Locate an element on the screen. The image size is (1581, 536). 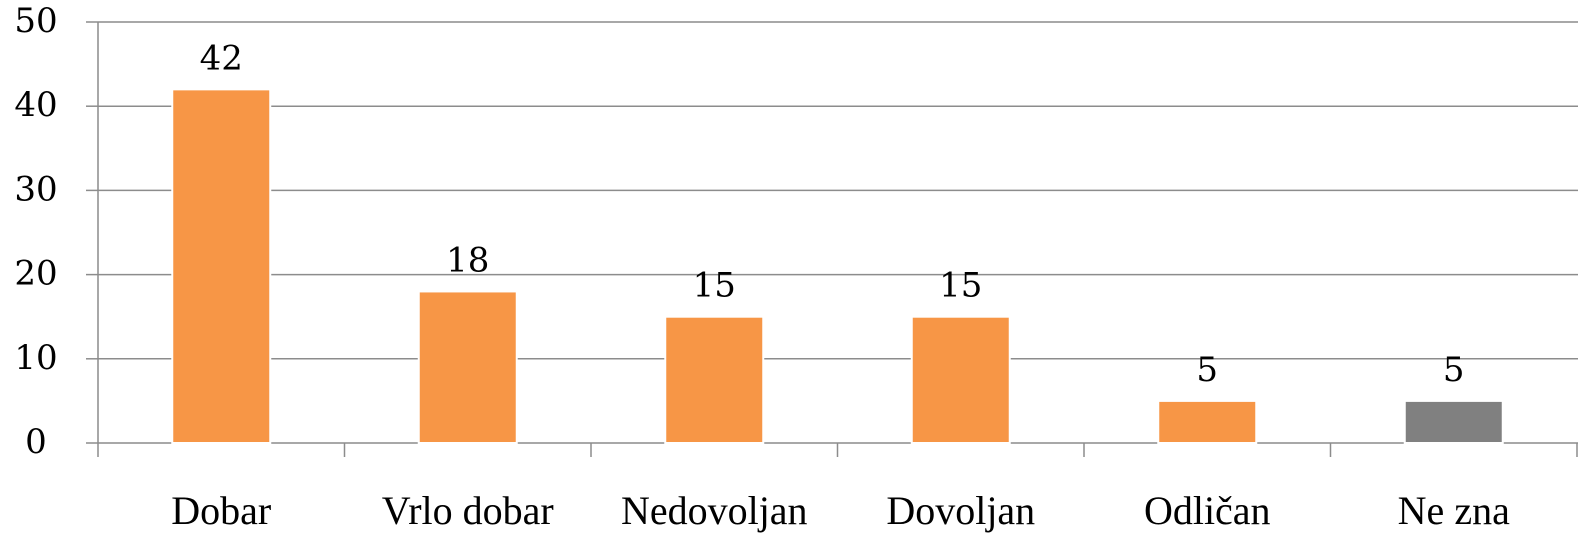
y-tick-label: 50 is located at coordinates (35, 21).